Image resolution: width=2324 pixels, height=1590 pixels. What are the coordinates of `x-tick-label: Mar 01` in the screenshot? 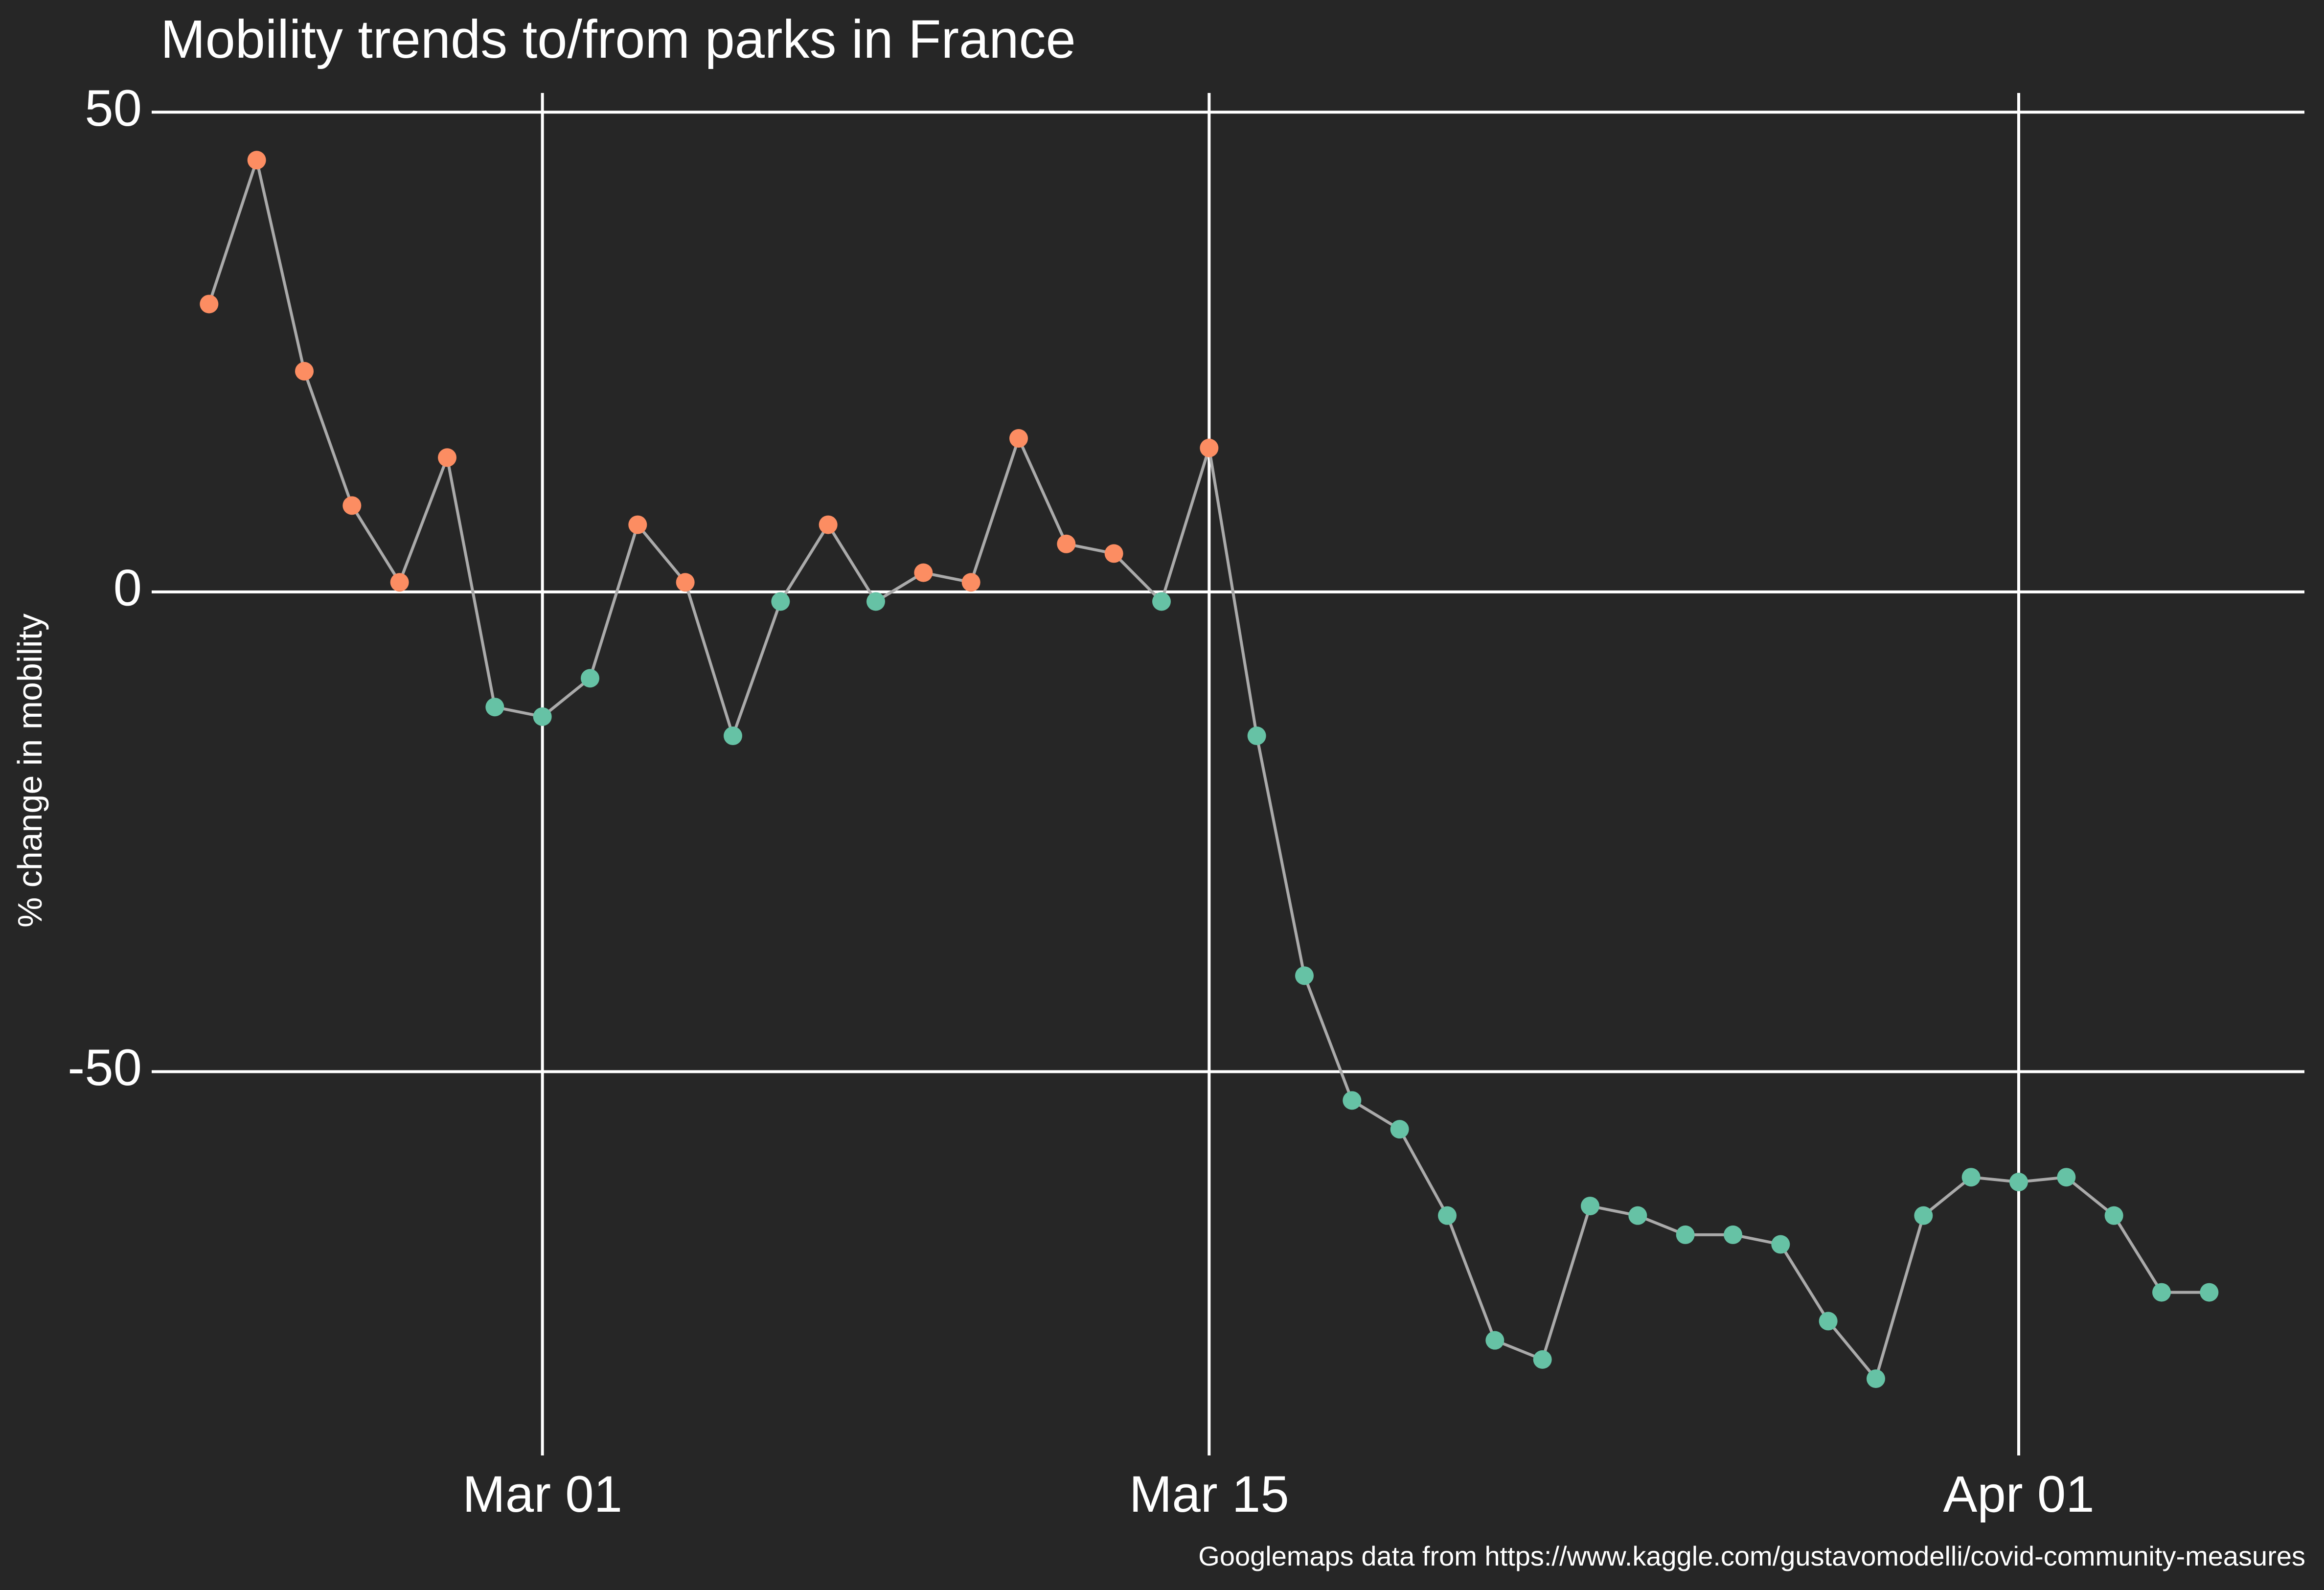 It's located at (542, 1495).